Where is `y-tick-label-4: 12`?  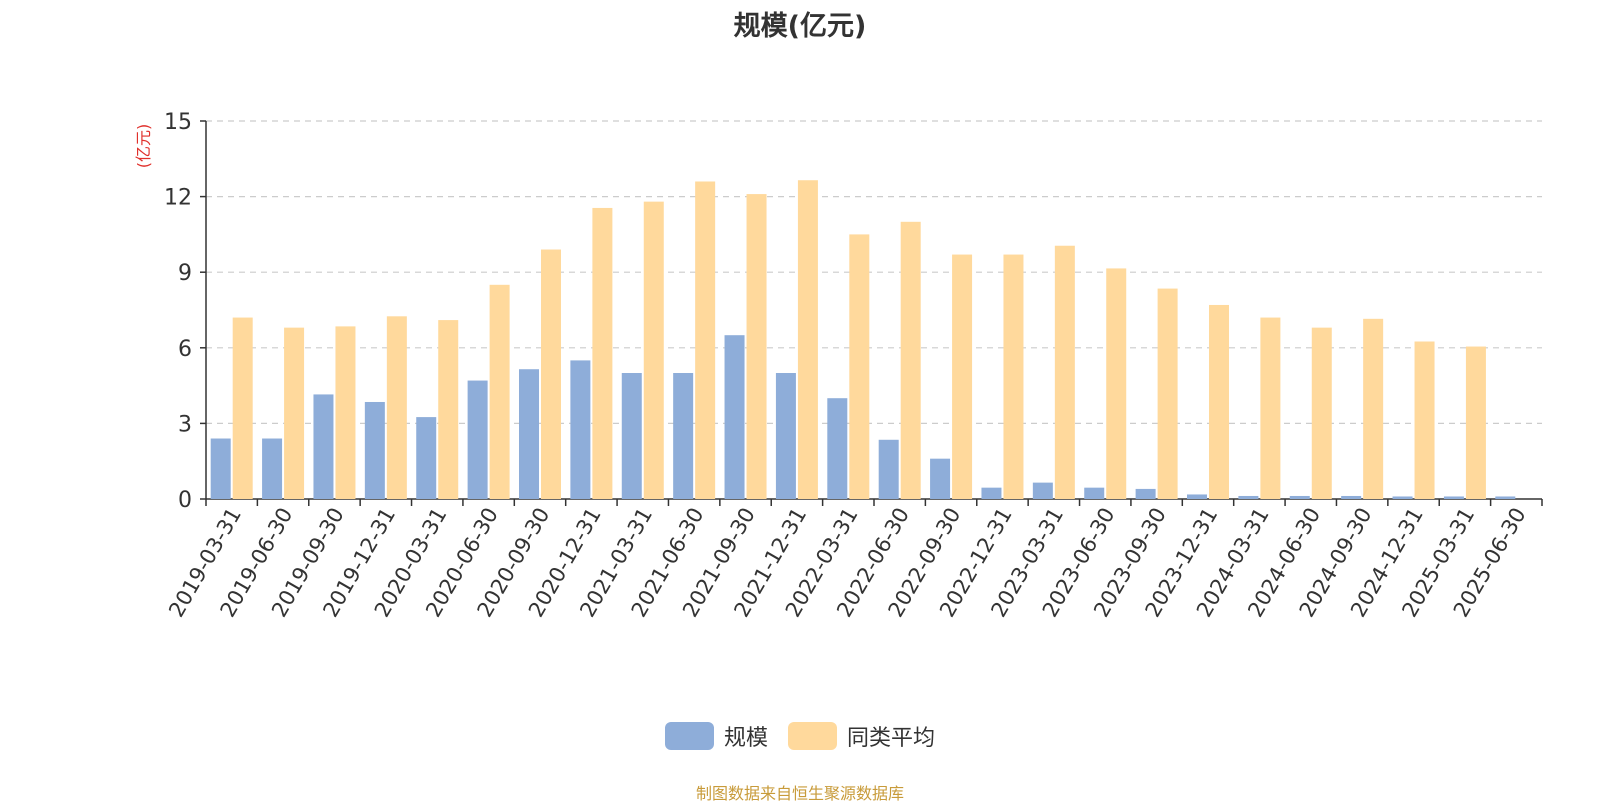
y-tick-label-4: 12 is located at coordinates (178, 198).